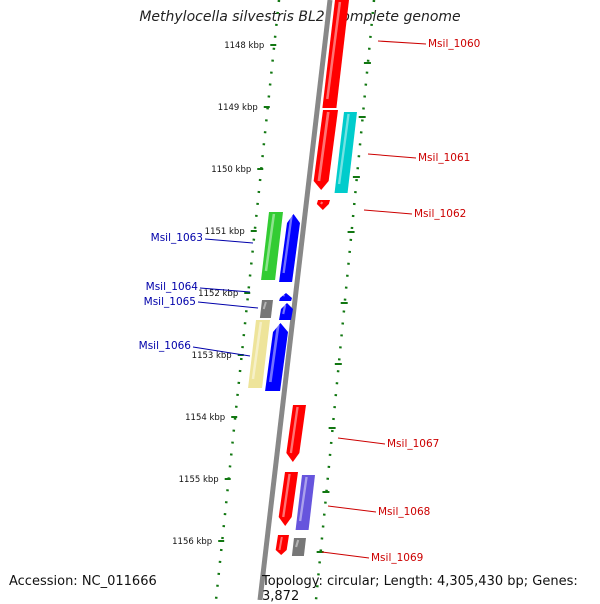  Describe the element at coordinates (231, 170) in the screenshot. I see `ruler-tick-label: 1150 kbp` at that location.